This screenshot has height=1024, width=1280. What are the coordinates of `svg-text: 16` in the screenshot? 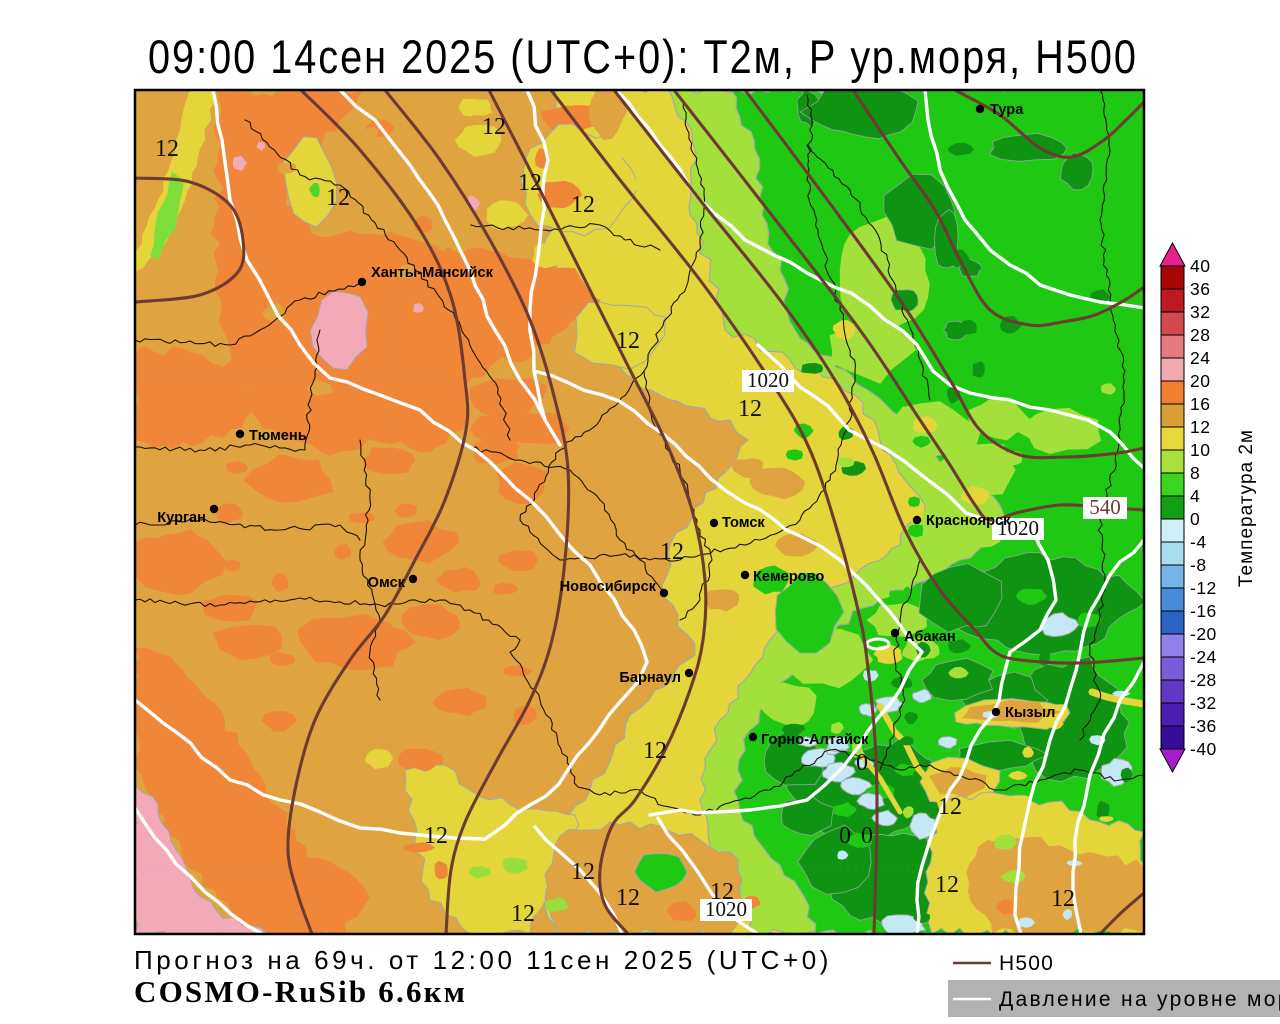 It's located at (1200, 404).